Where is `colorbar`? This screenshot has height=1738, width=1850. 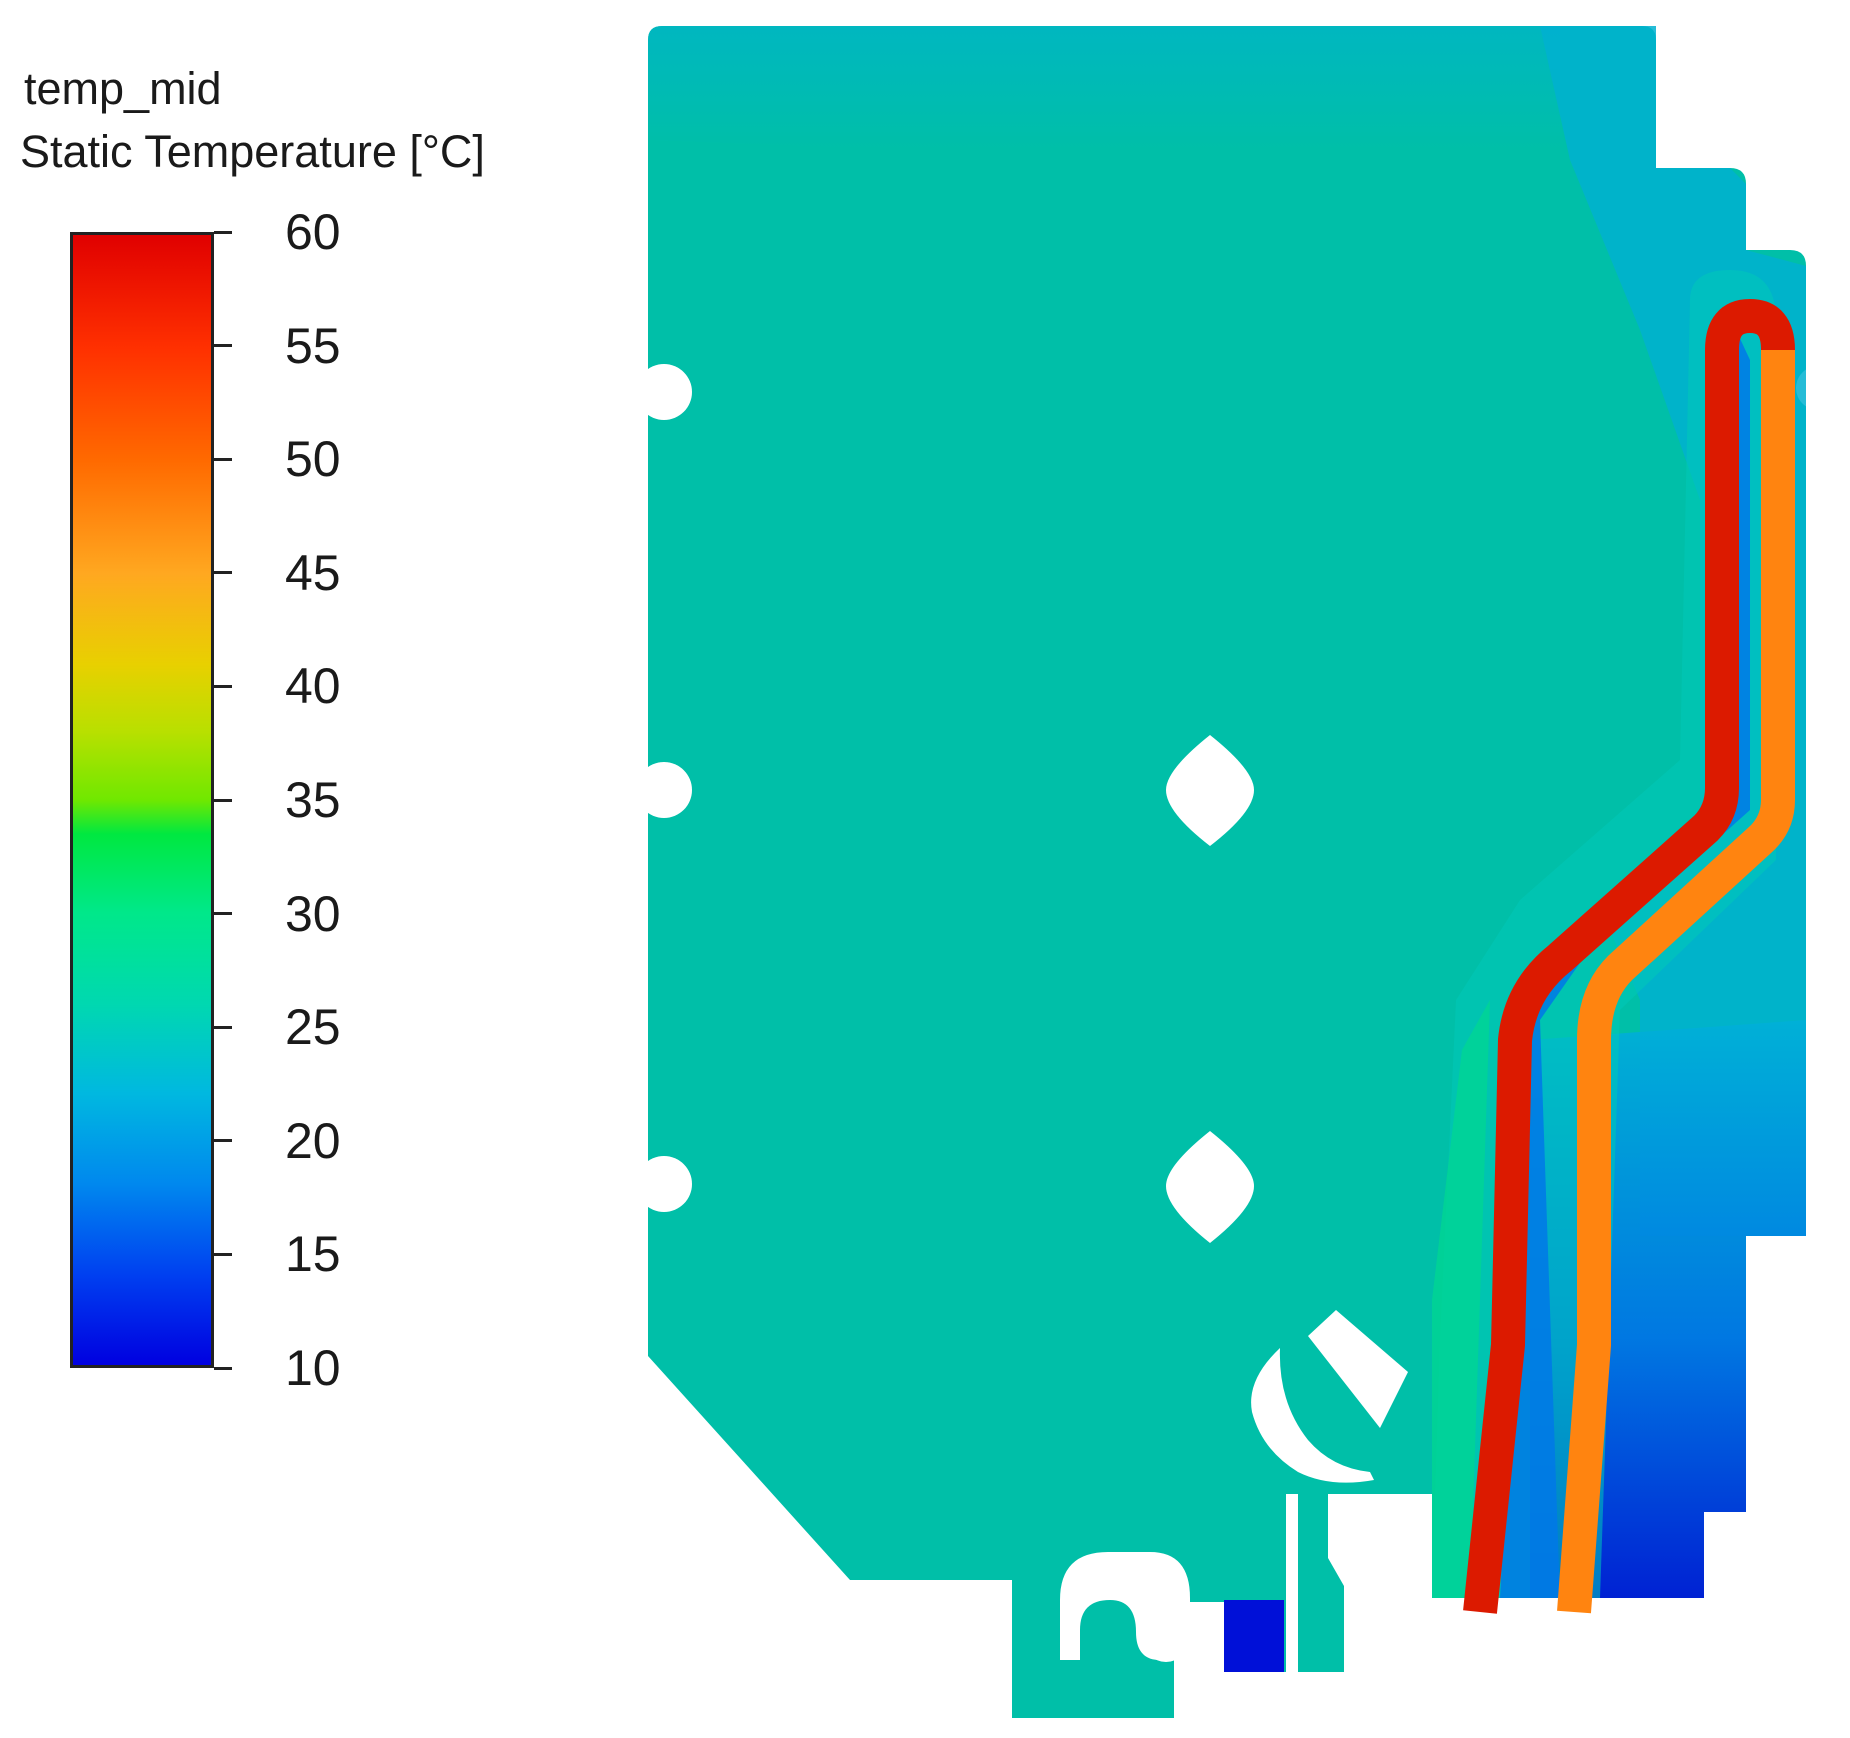
colorbar is located at coordinates (142, 800).